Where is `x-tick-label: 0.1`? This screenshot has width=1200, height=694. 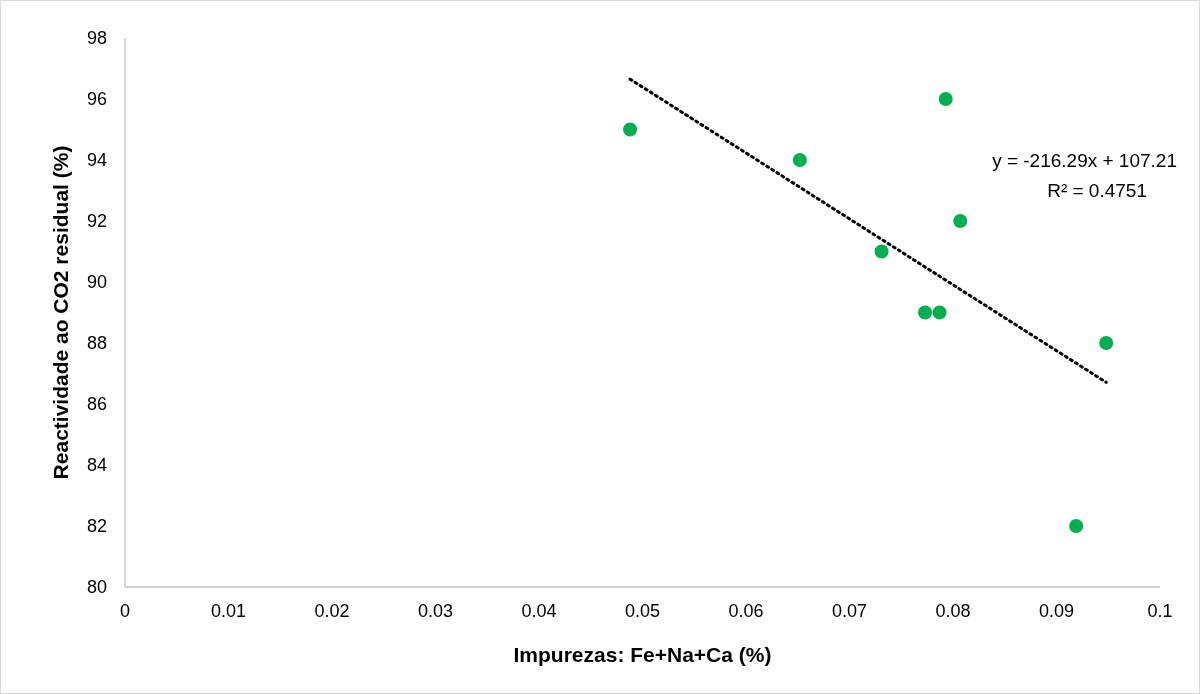
x-tick-label: 0.1 is located at coordinates (1160, 611).